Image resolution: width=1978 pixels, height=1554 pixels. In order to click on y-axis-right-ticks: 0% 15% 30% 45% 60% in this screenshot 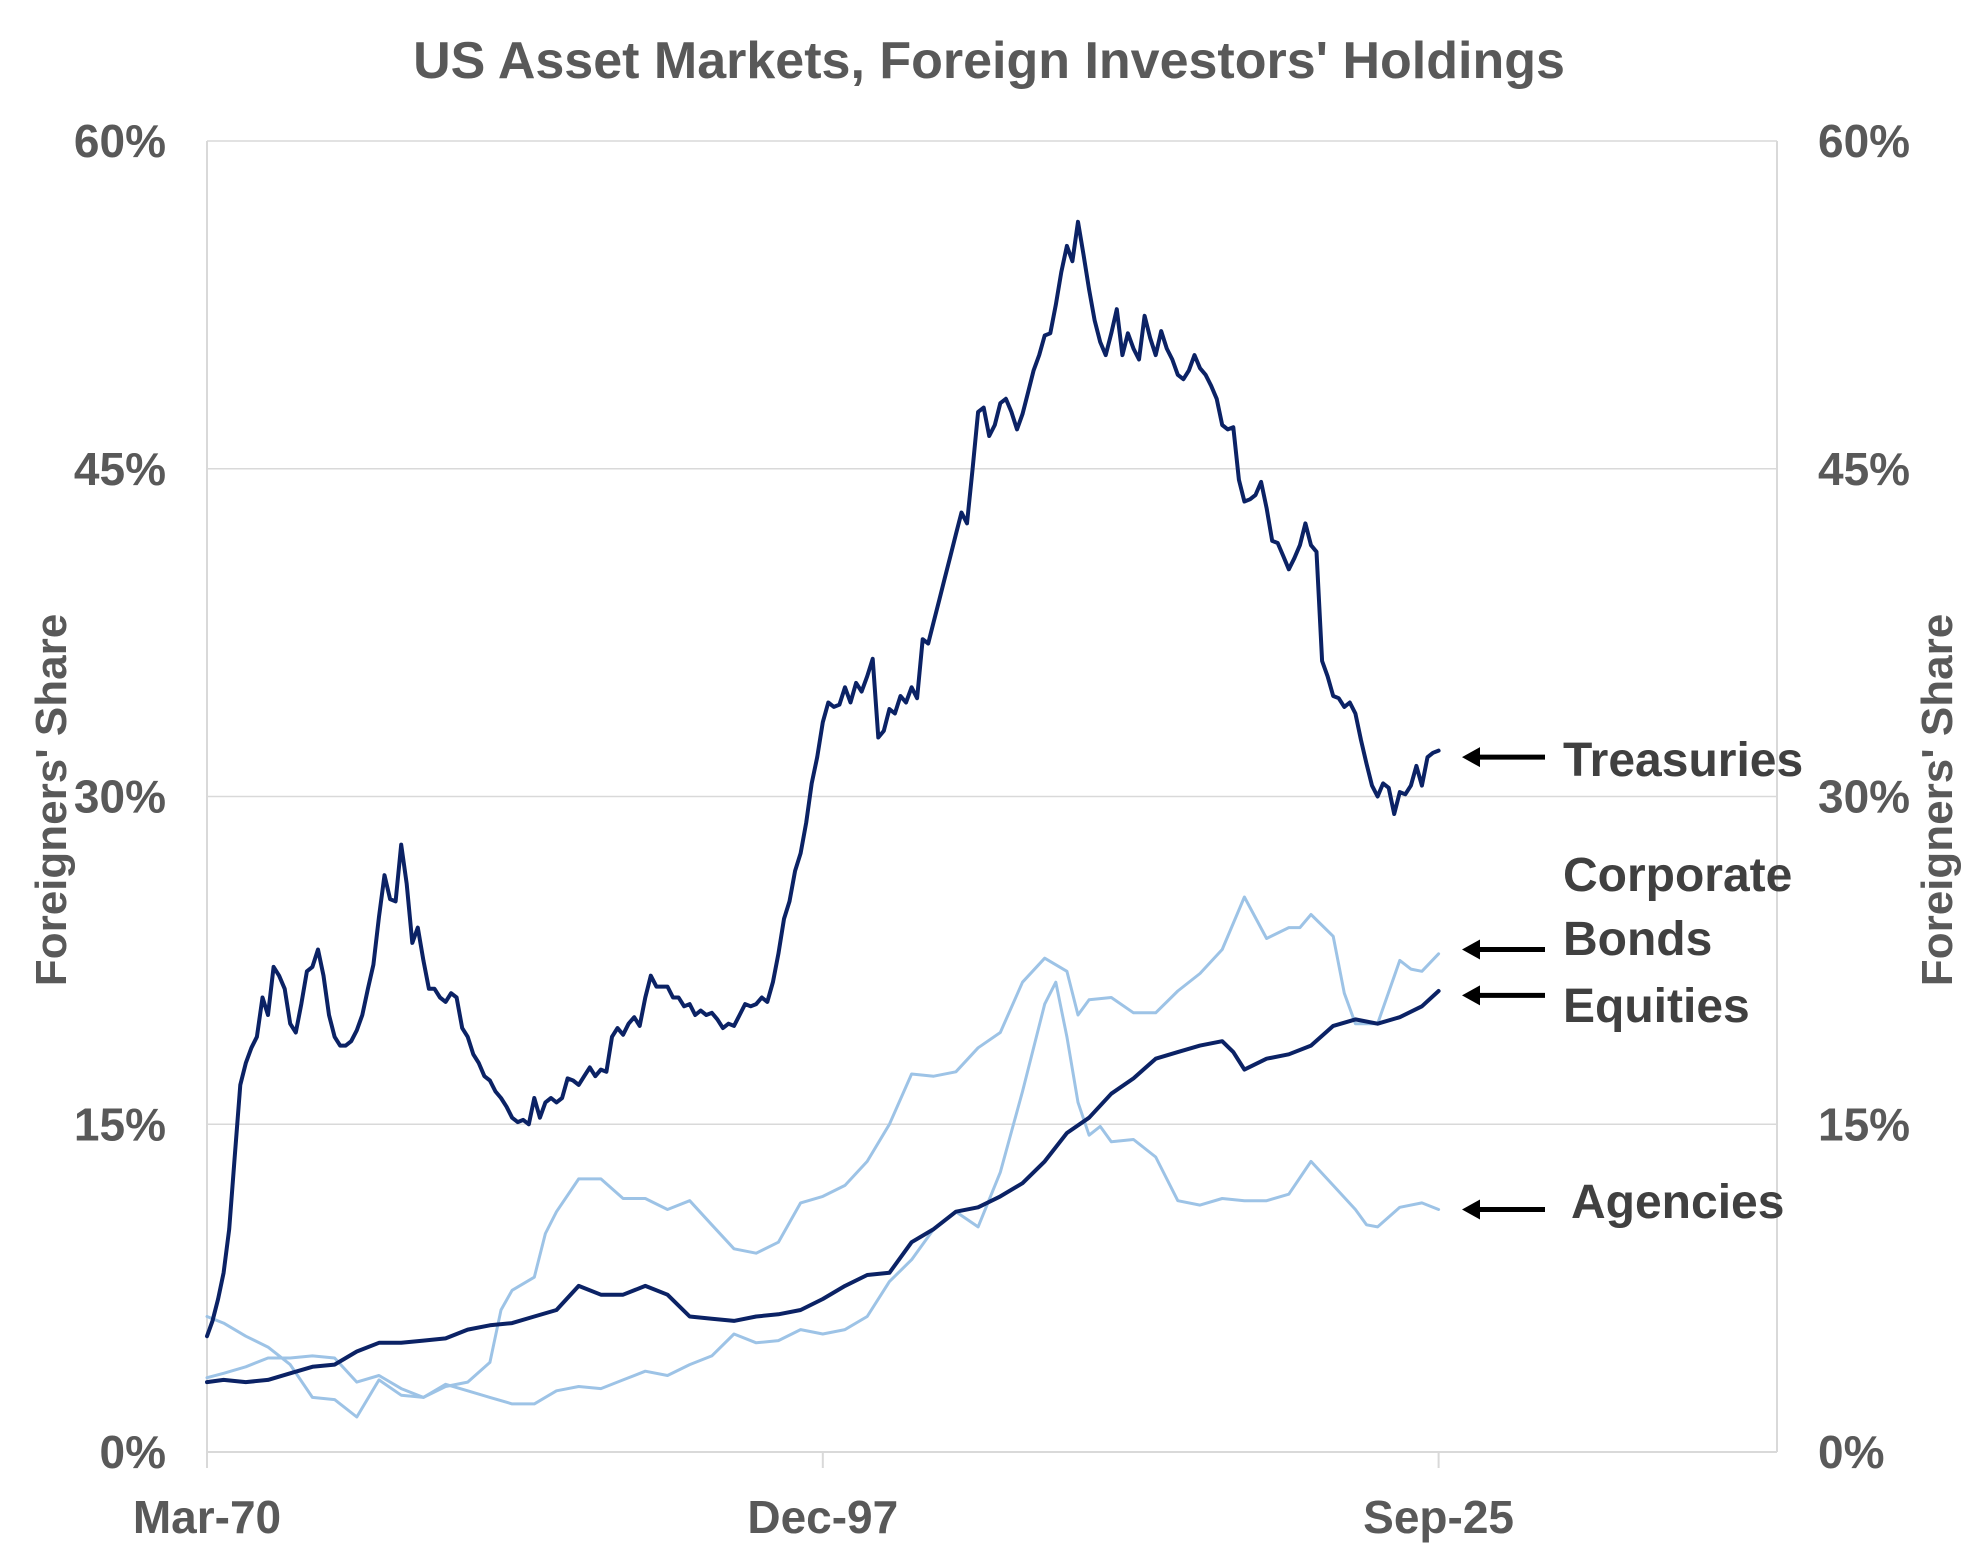, I will do `click(1864, 796)`.